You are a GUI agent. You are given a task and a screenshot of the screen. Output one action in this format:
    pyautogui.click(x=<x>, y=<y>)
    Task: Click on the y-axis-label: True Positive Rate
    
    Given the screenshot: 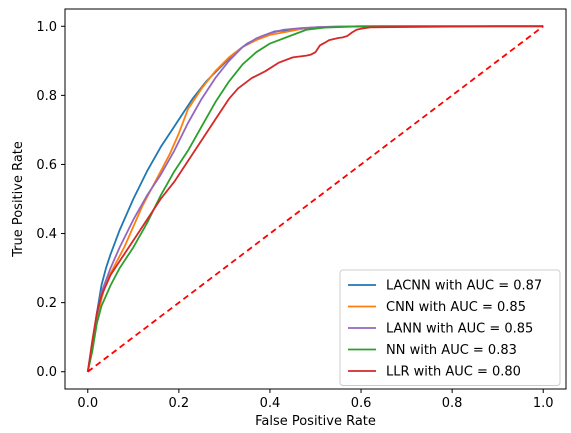 What is the action you would take?
    pyautogui.click(x=18, y=199)
    